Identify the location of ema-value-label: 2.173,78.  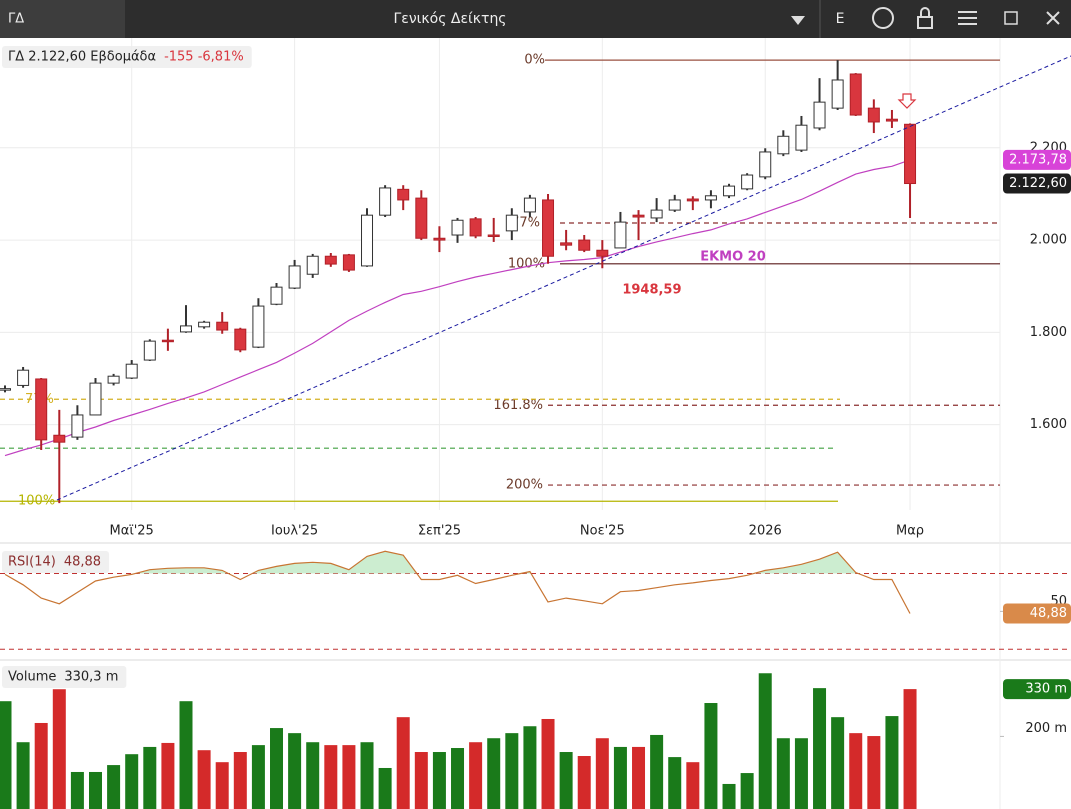
(1038, 159).